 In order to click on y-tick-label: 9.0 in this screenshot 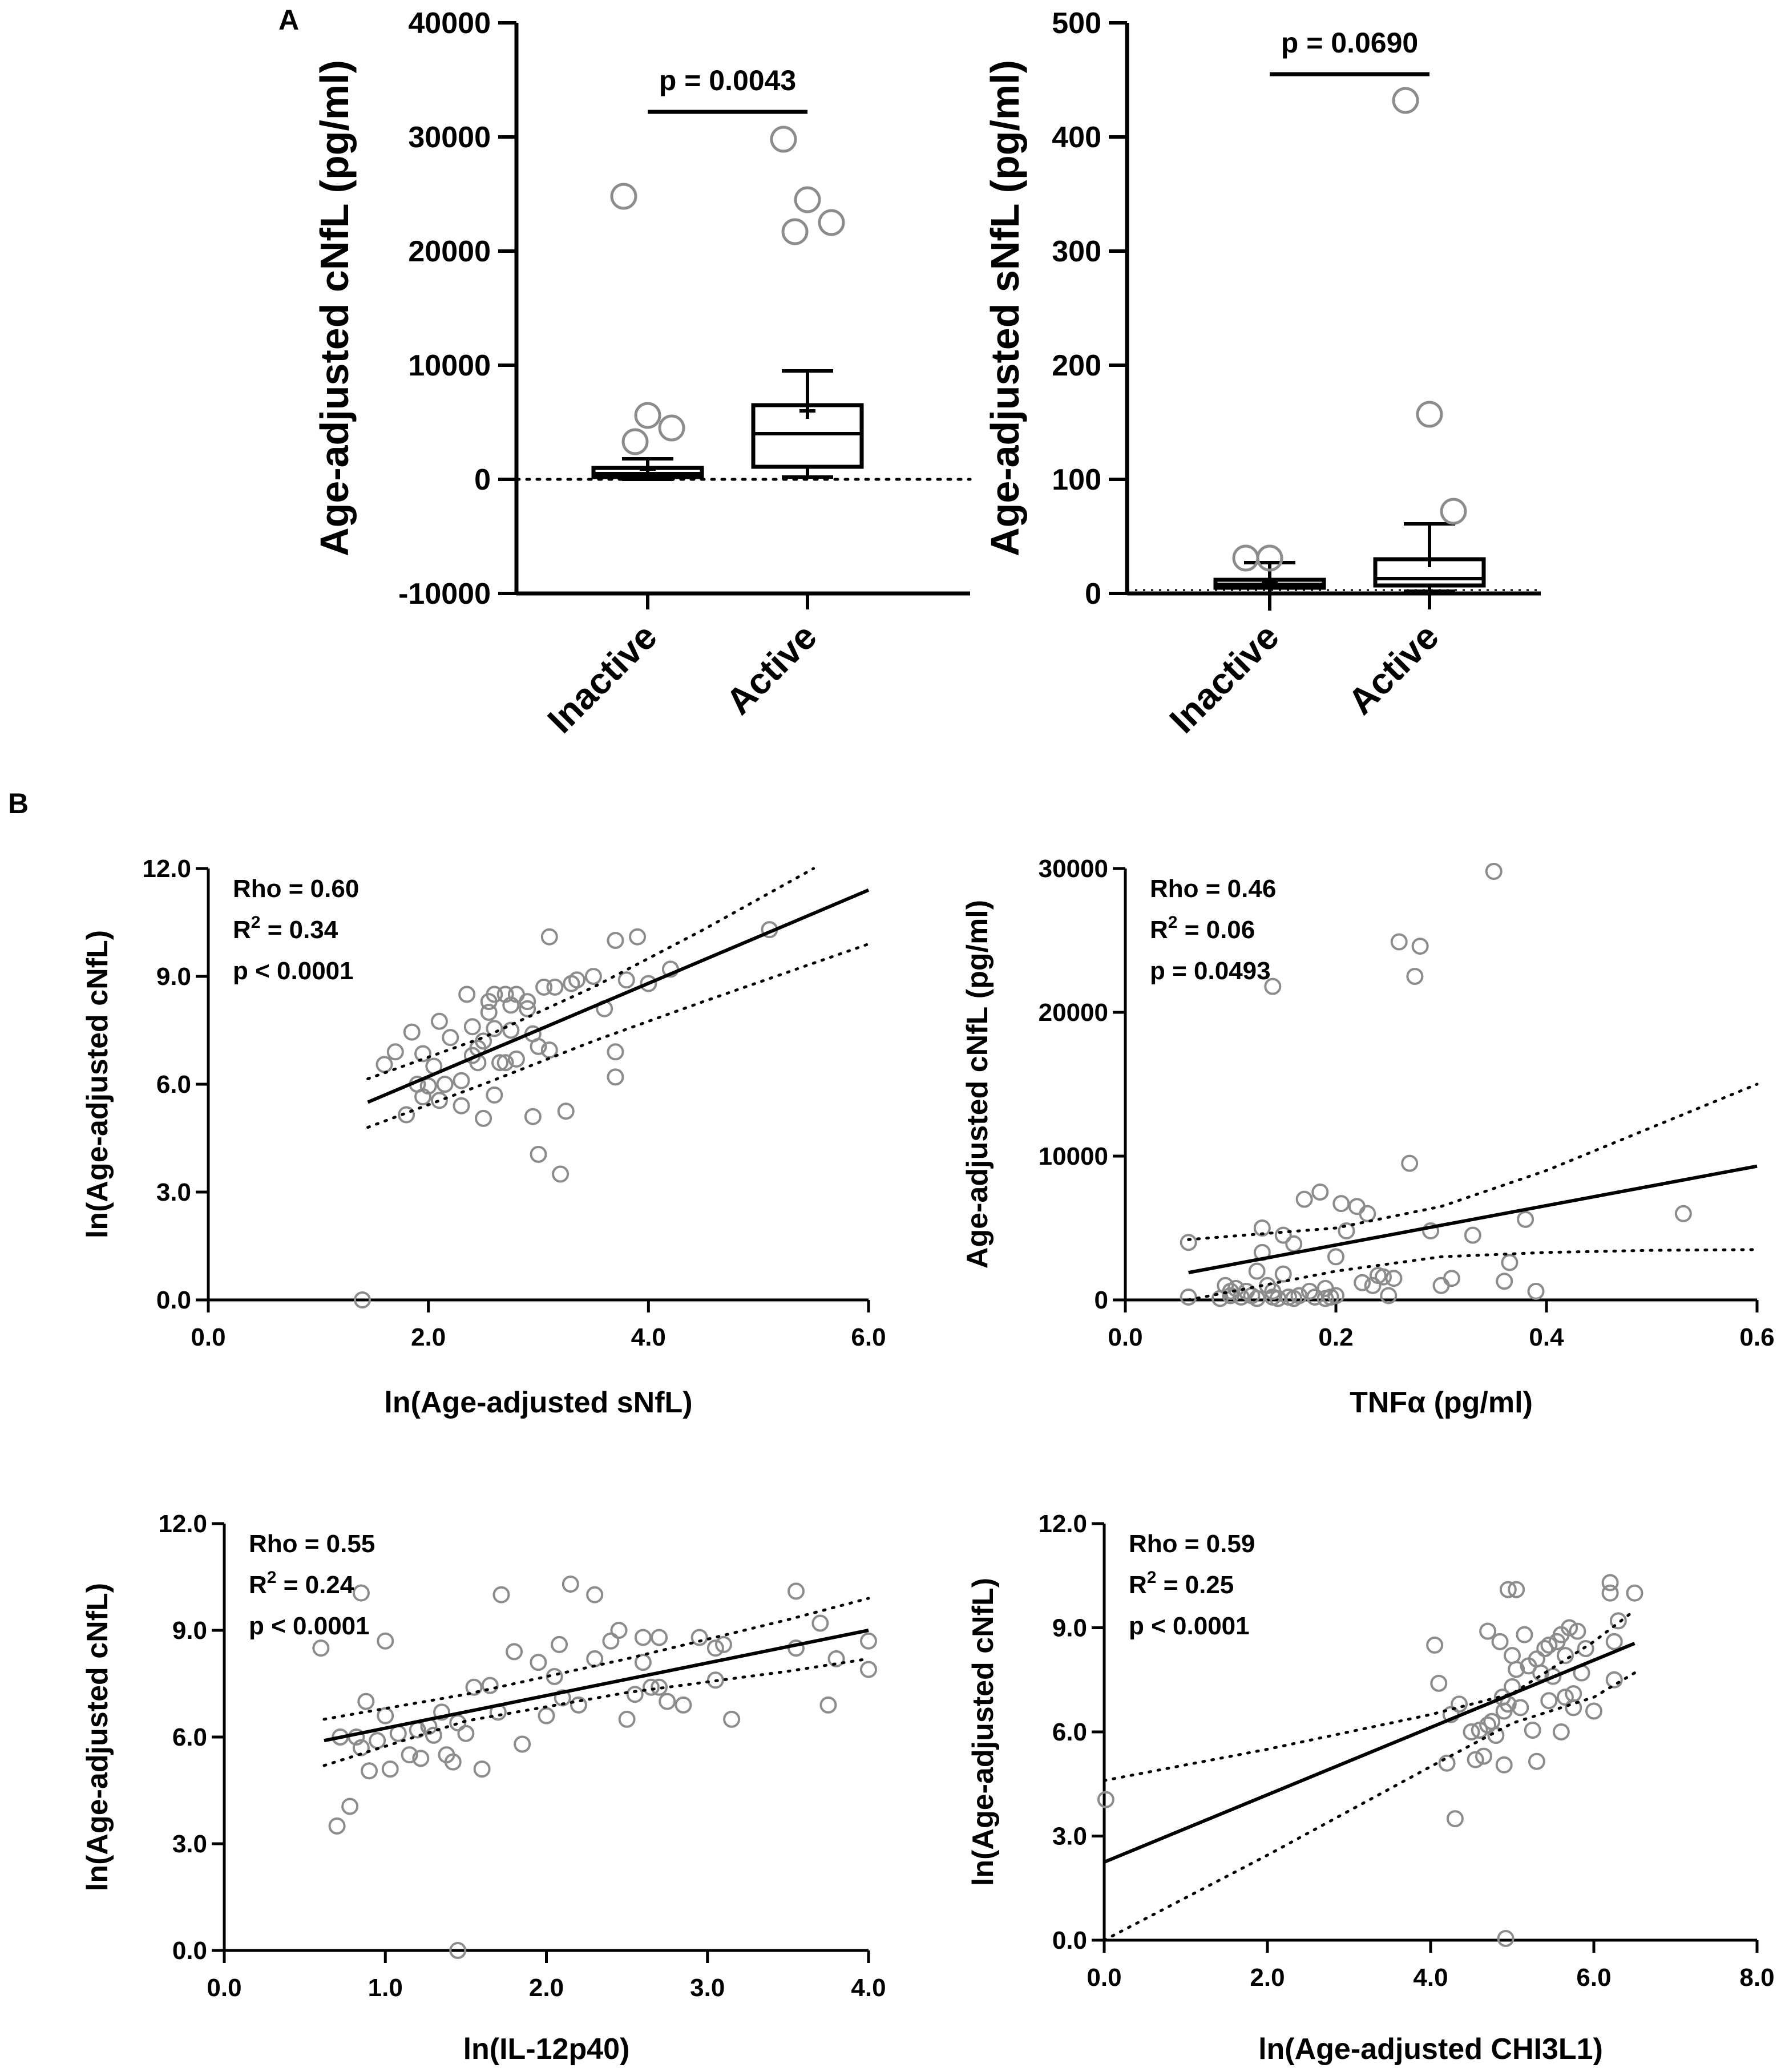, I will do `click(173, 977)`.